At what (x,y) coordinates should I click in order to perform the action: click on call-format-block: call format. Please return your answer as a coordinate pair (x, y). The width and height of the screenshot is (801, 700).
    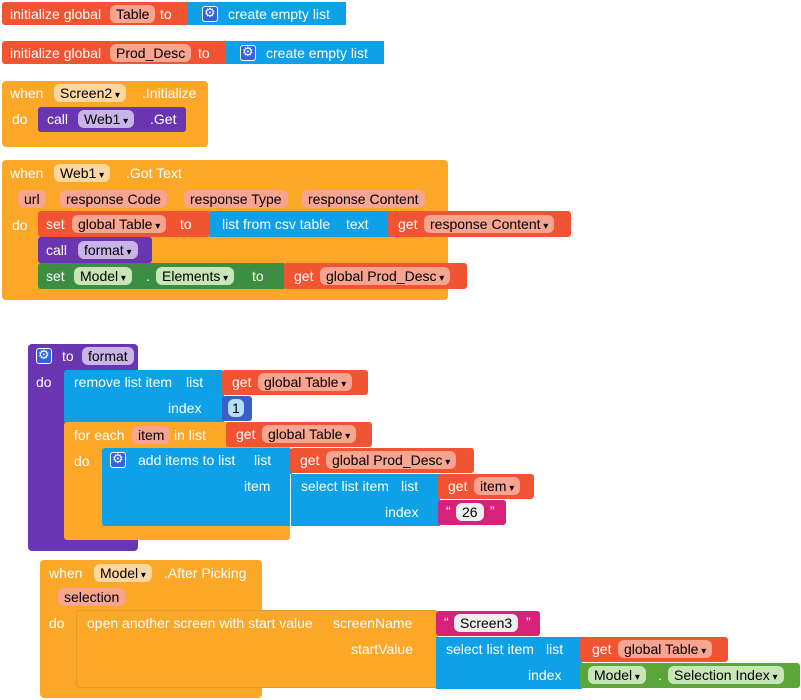
    Looking at the image, I should click on (95, 250).